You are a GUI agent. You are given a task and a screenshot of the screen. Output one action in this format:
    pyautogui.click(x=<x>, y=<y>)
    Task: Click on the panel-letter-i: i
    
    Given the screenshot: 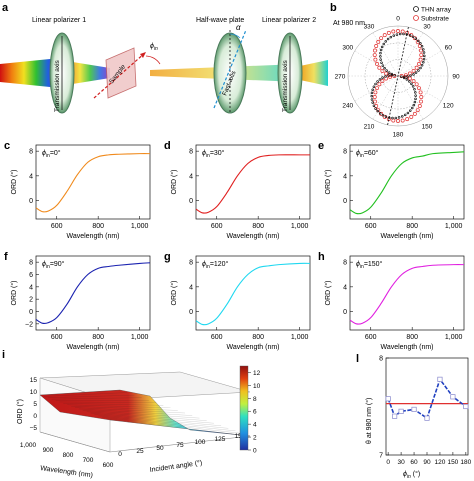 What is the action you would take?
    pyautogui.click(x=3, y=355)
    